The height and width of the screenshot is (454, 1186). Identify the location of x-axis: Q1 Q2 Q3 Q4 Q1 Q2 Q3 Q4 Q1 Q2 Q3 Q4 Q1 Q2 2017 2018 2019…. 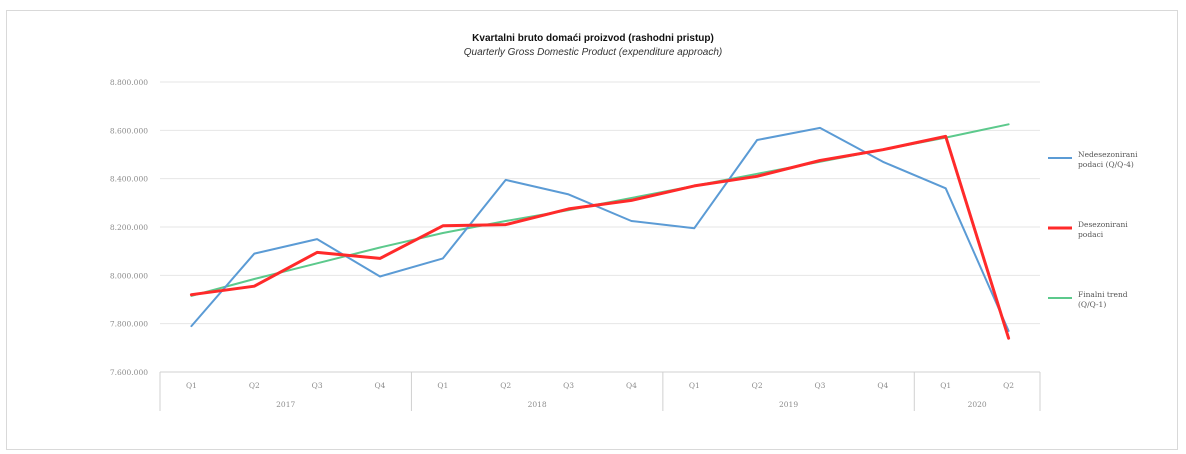
(600, 391).